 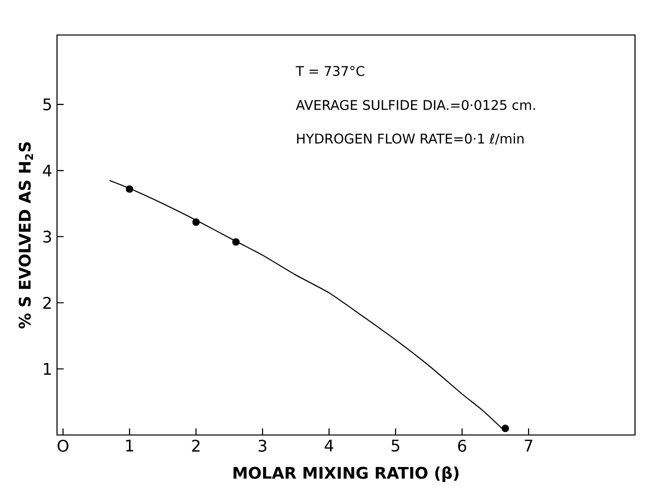 What do you see at coordinates (47, 302) in the screenshot?
I see `y-tick-label: 2` at bounding box center [47, 302].